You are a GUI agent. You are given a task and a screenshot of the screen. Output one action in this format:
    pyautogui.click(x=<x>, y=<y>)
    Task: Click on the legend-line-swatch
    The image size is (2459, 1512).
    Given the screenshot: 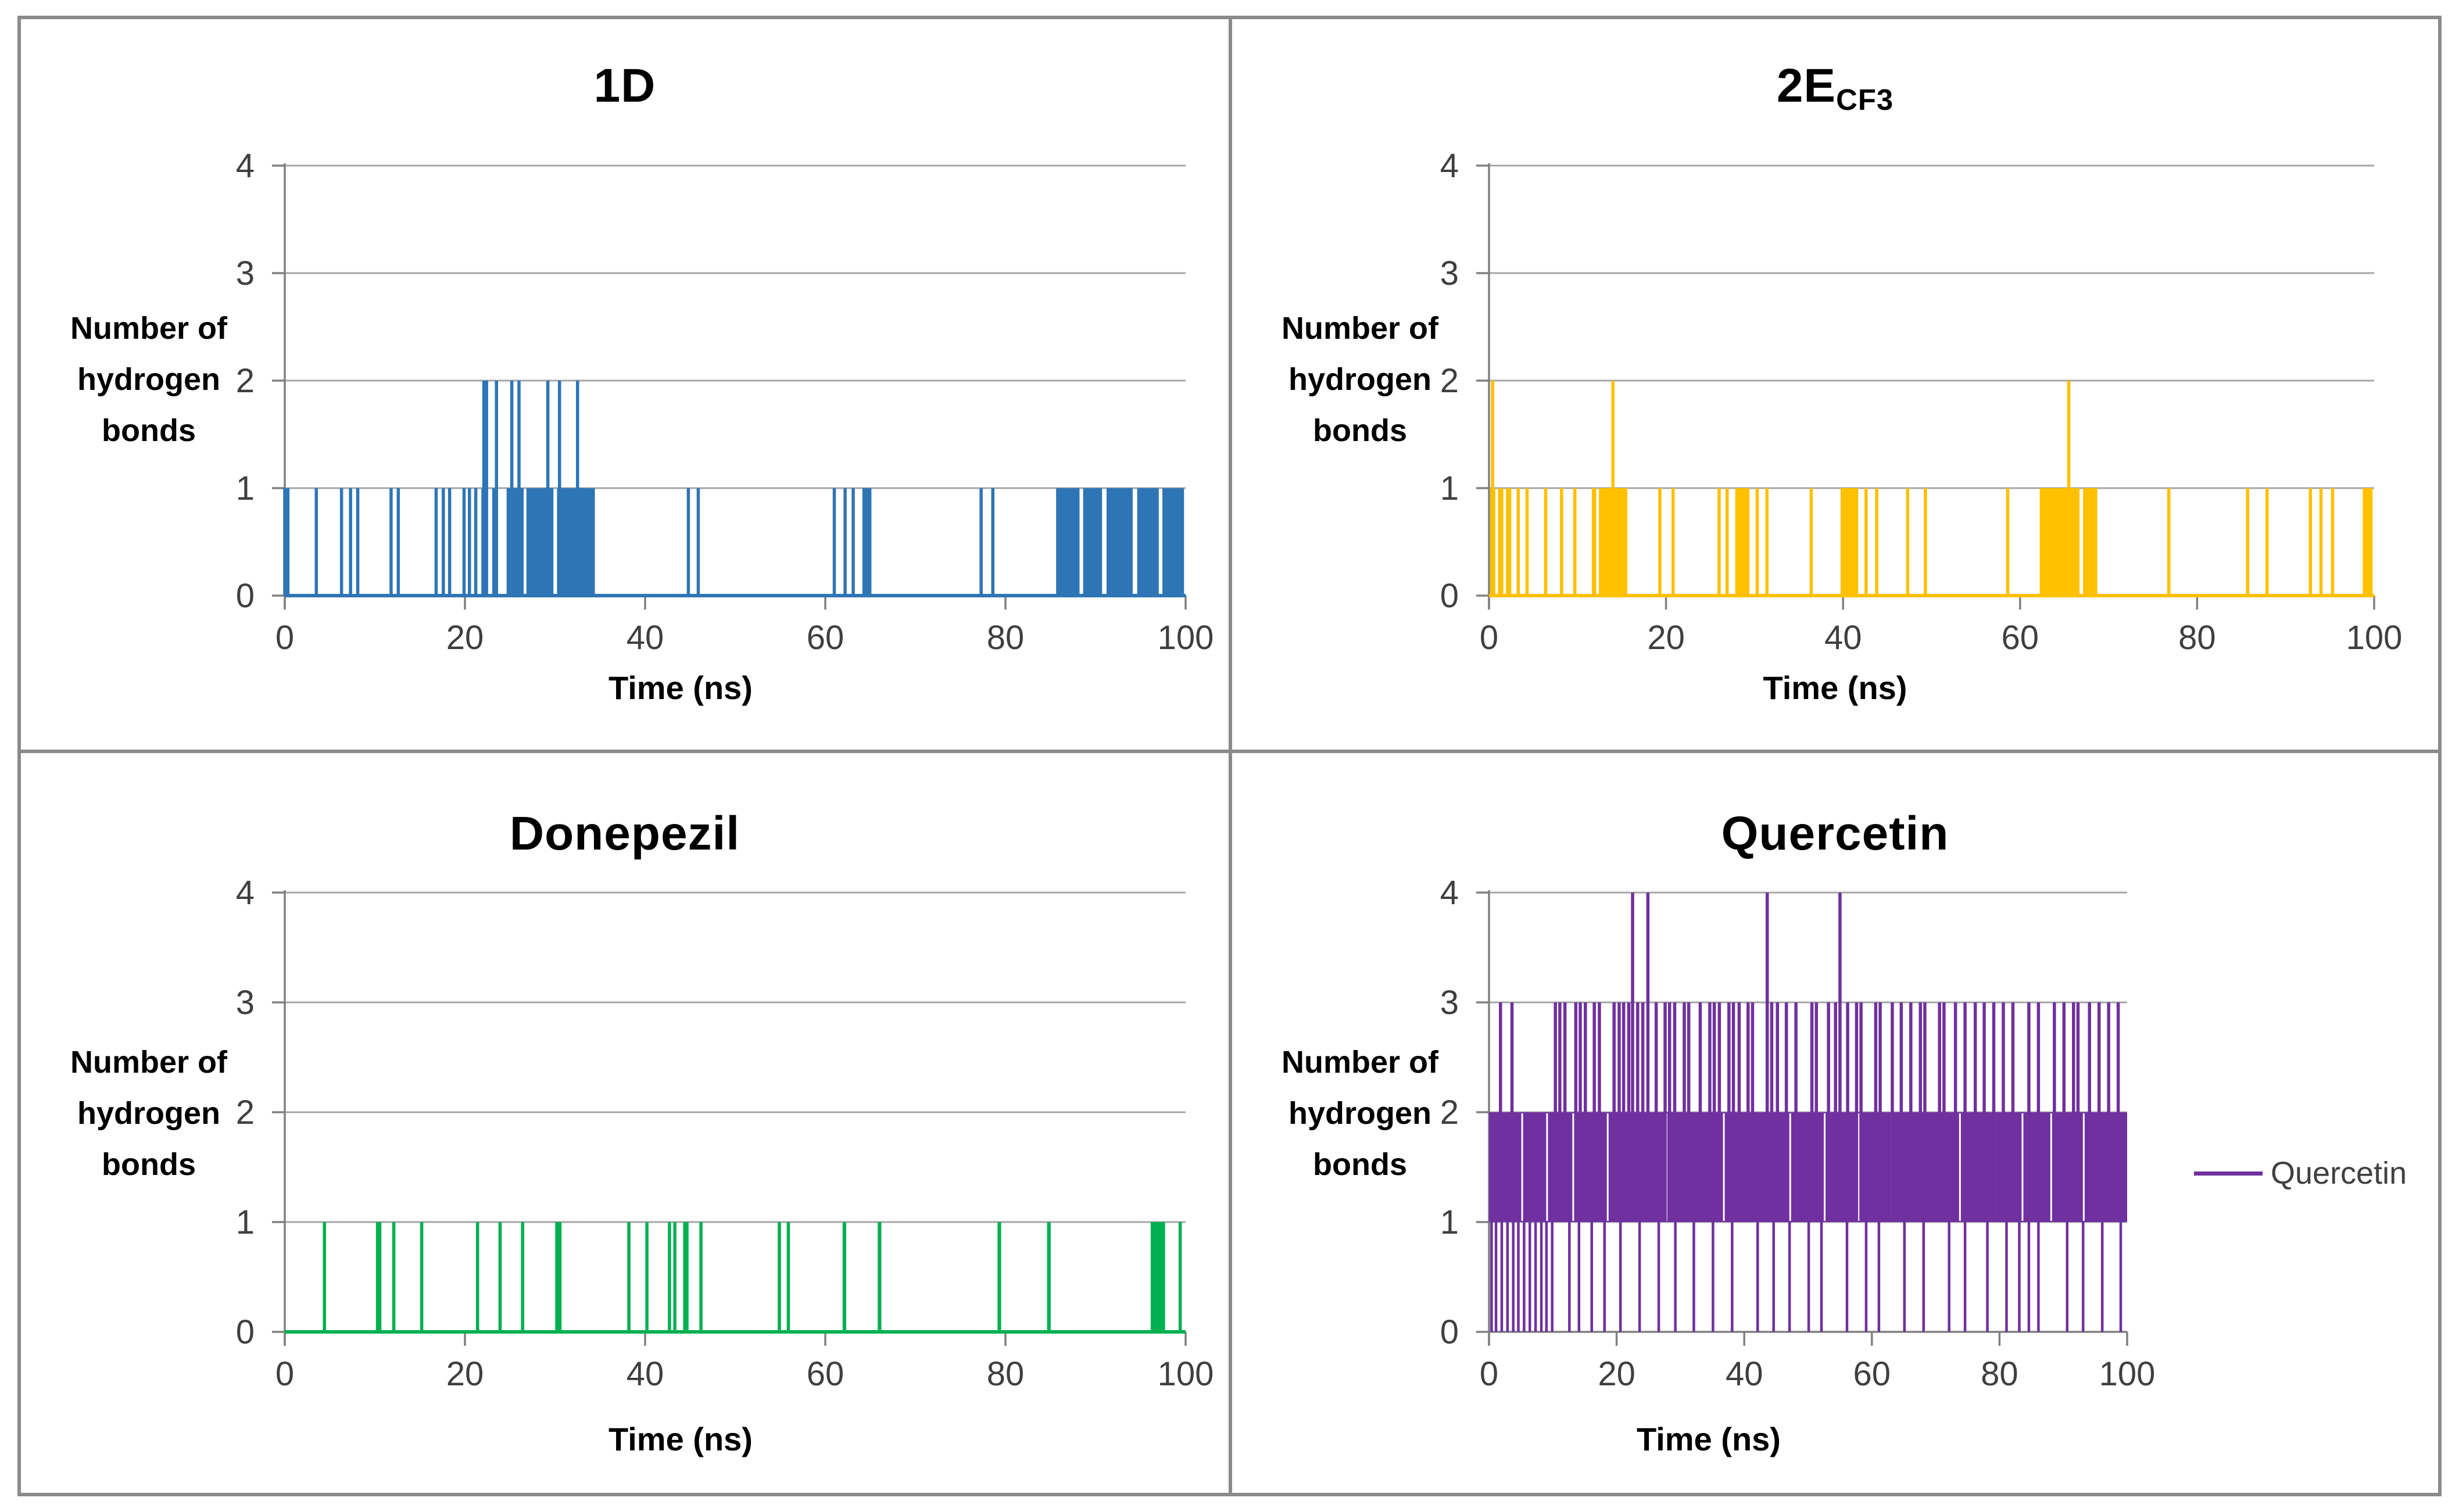 What is the action you would take?
    pyautogui.click(x=2228, y=1173)
    